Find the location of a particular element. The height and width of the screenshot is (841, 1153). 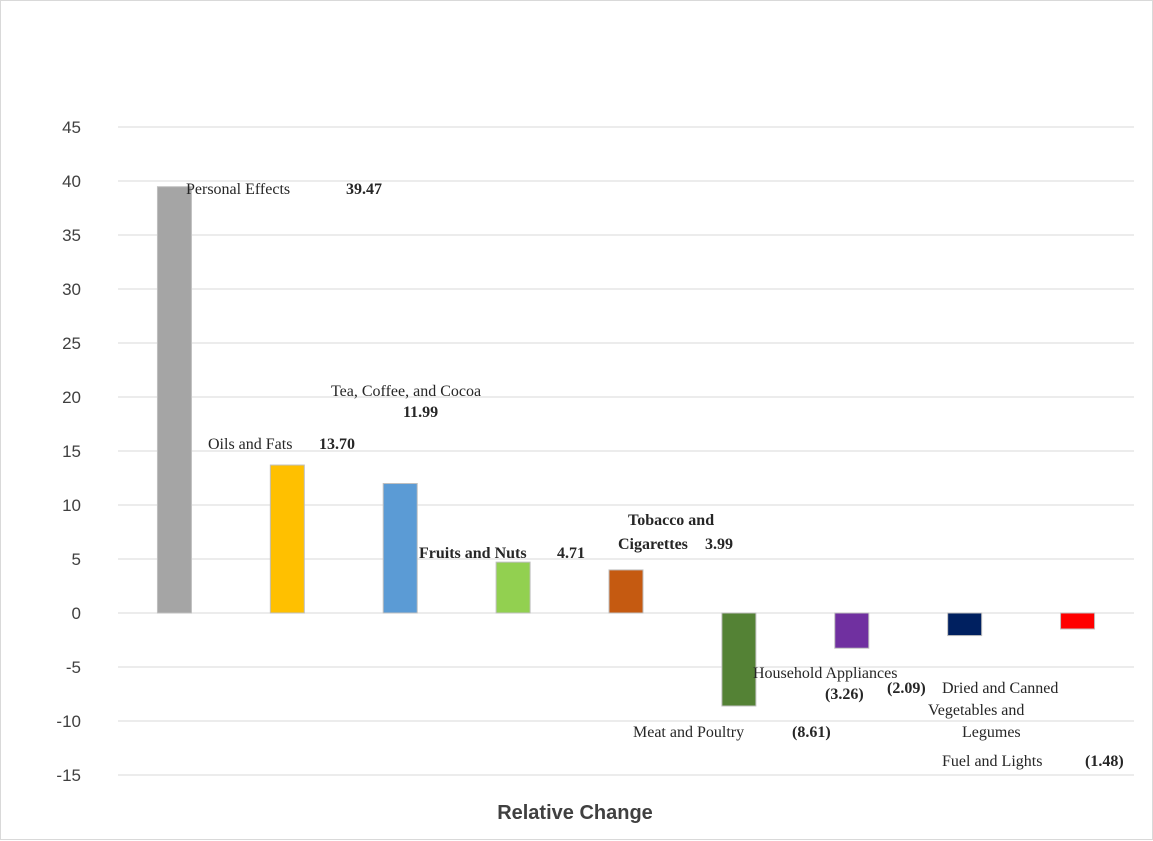

category-label-personal-effects: Personal Effects is located at coordinates (238, 189).